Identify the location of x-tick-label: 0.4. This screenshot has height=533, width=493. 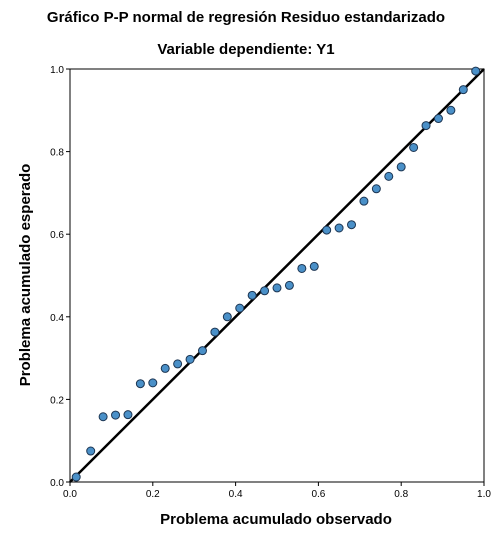
(236, 494).